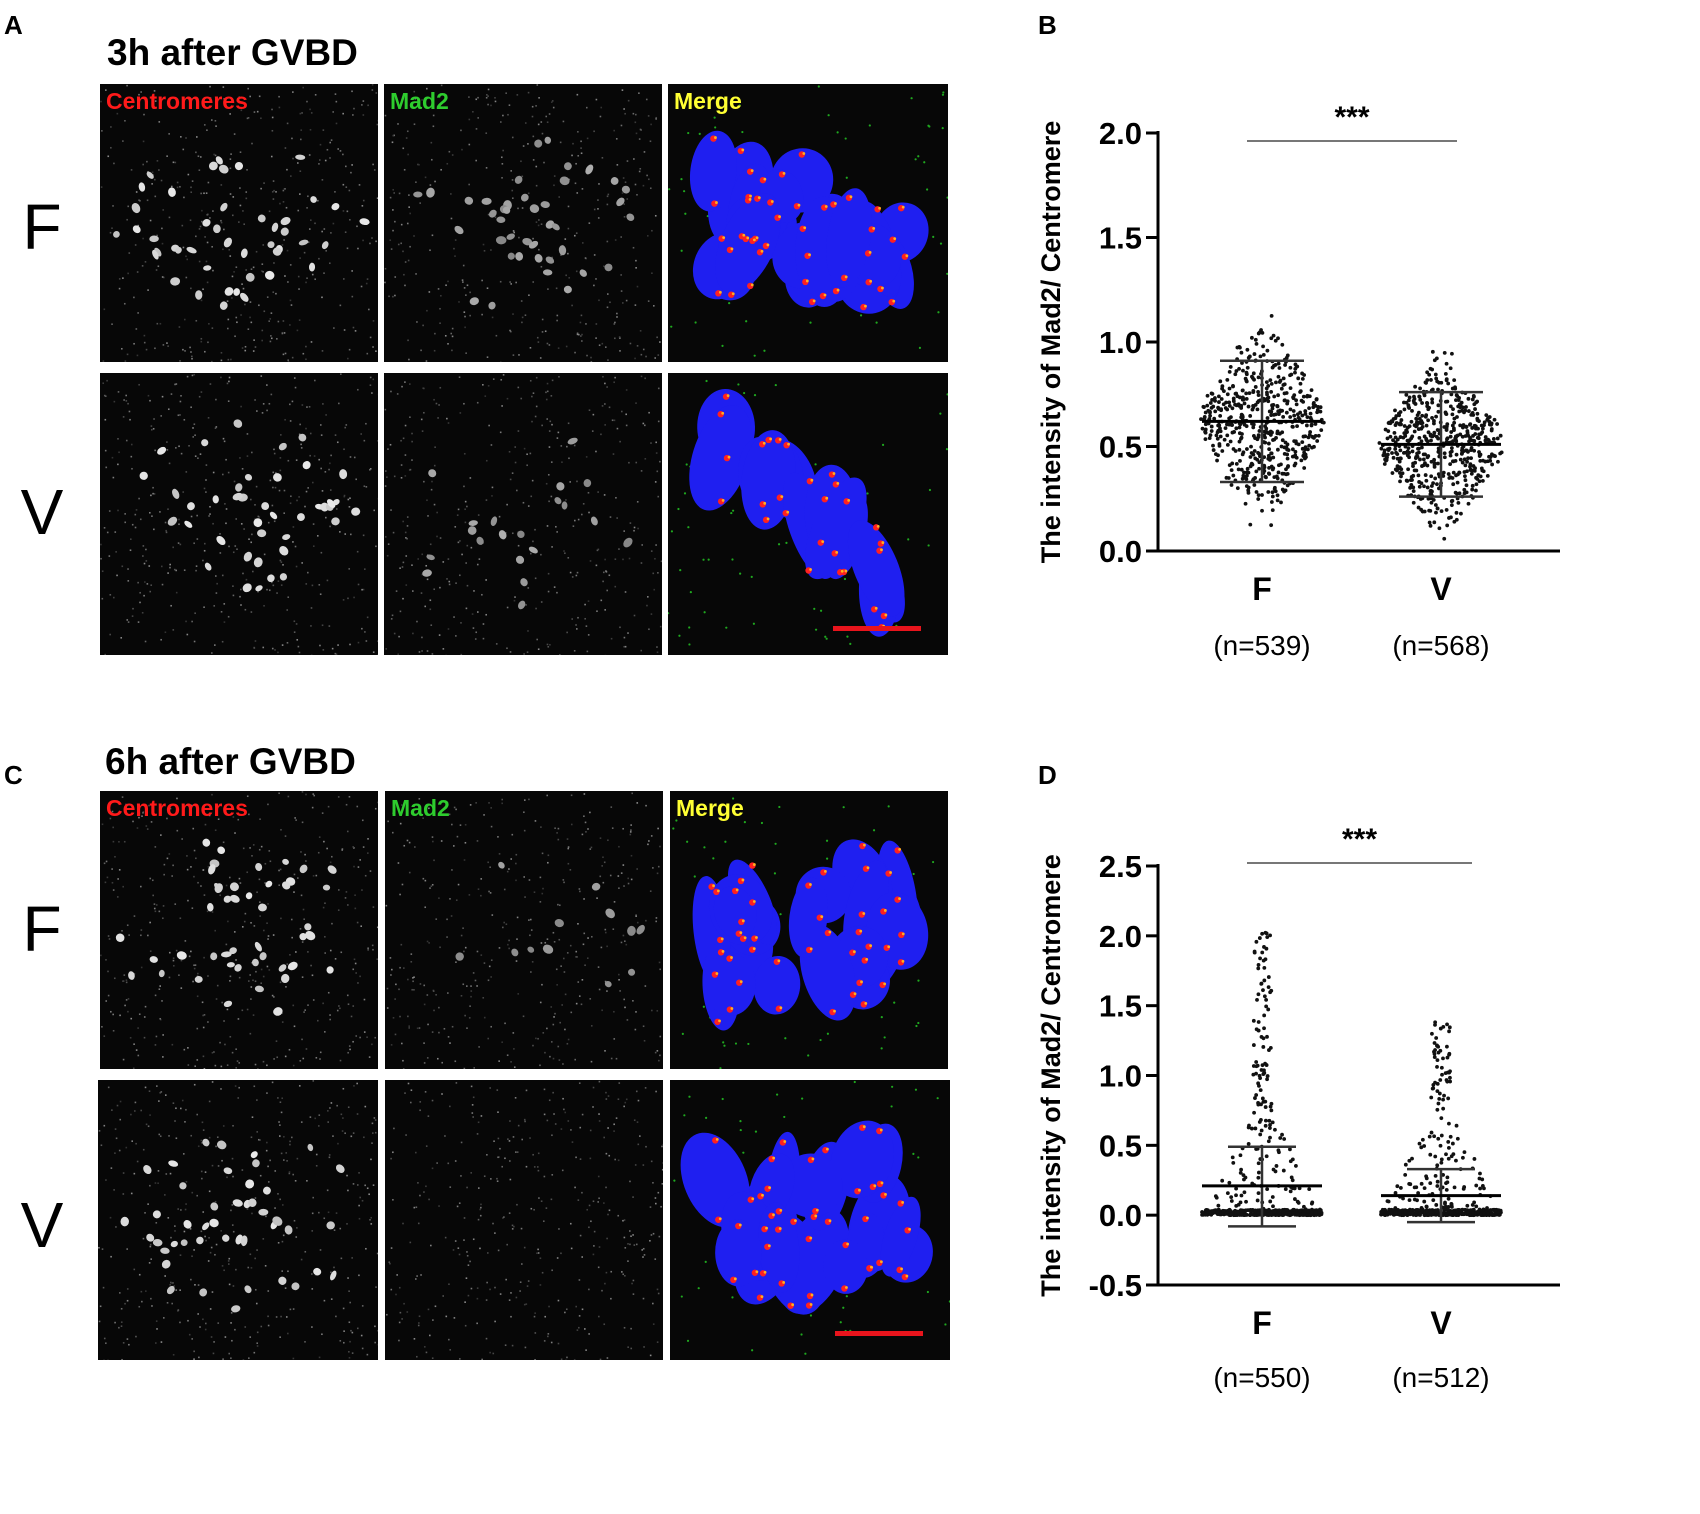 The image size is (1700, 1514). What do you see at coordinates (710, 808) in the screenshot?
I see `channel-label-merge-c: Merge` at bounding box center [710, 808].